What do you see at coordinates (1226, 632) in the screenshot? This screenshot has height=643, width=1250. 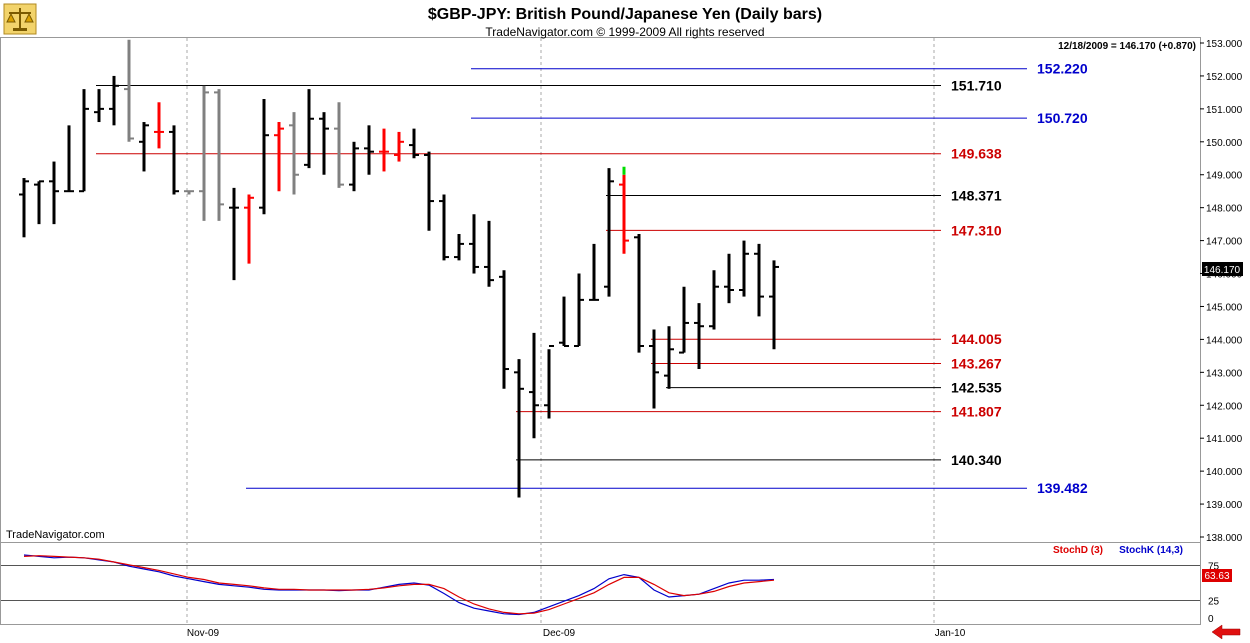 I see `back-arrow-icon` at bounding box center [1226, 632].